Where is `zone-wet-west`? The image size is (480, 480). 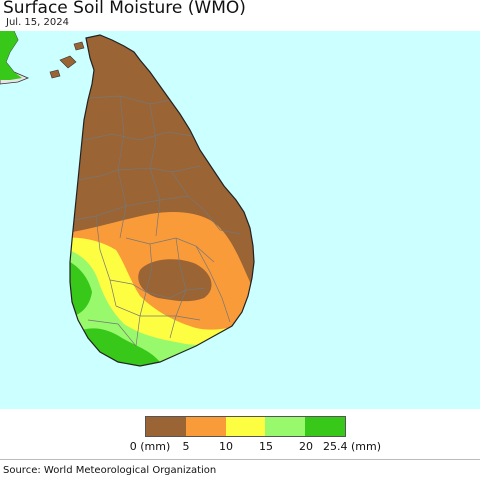 zone-wet-west is located at coordinates (81, 287).